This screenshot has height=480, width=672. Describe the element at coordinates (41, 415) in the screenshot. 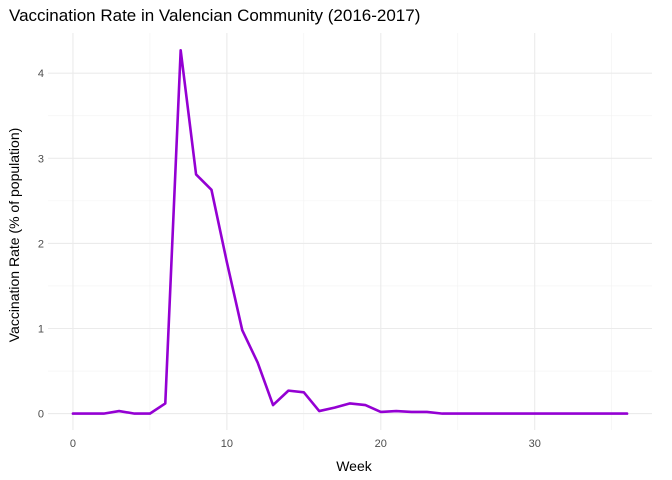

I see `y-tick-label: 0` at that location.